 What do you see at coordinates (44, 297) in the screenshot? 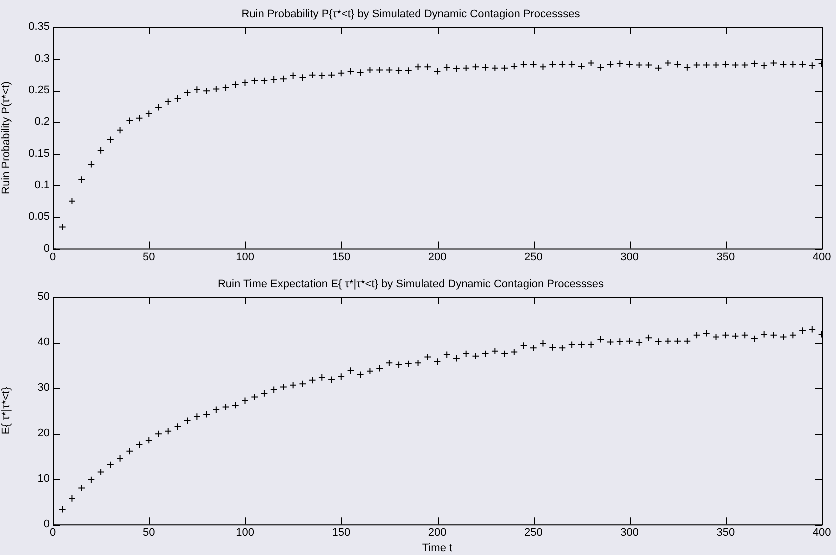
I see `y-tick-label: 50` at bounding box center [44, 297].